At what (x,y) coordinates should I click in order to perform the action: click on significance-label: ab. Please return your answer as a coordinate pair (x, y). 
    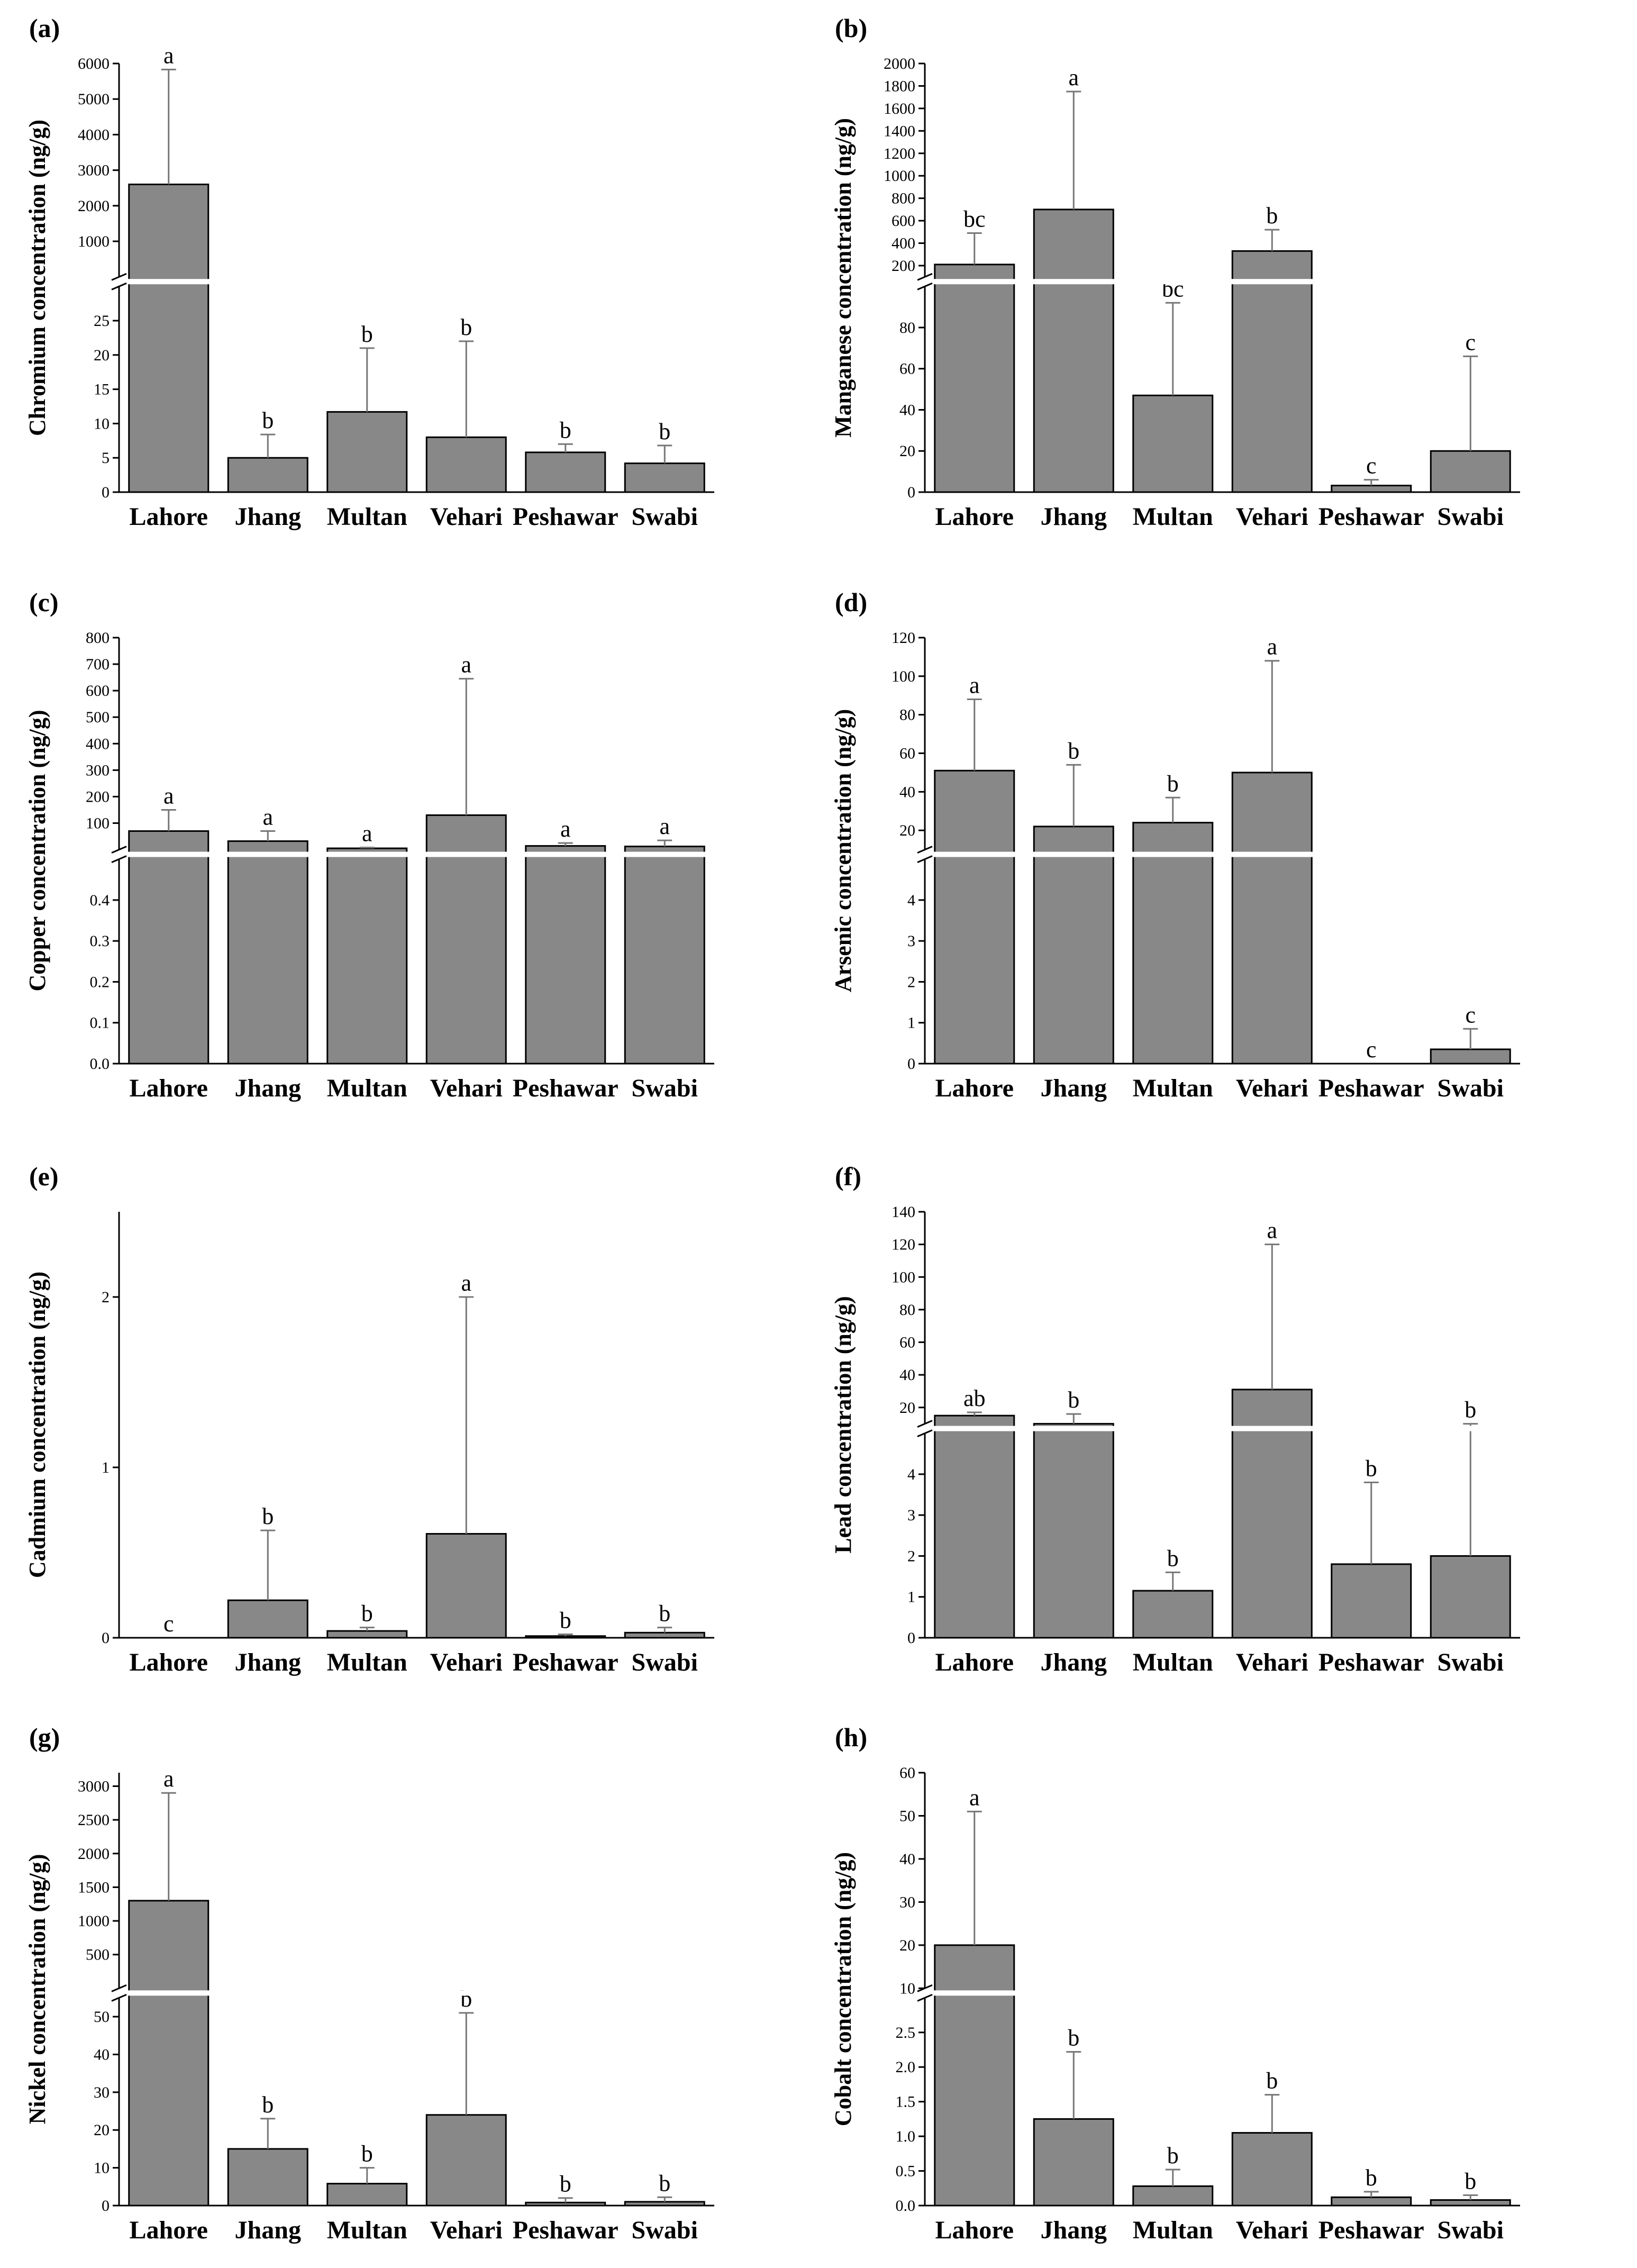
    Looking at the image, I should click on (974, 1398).